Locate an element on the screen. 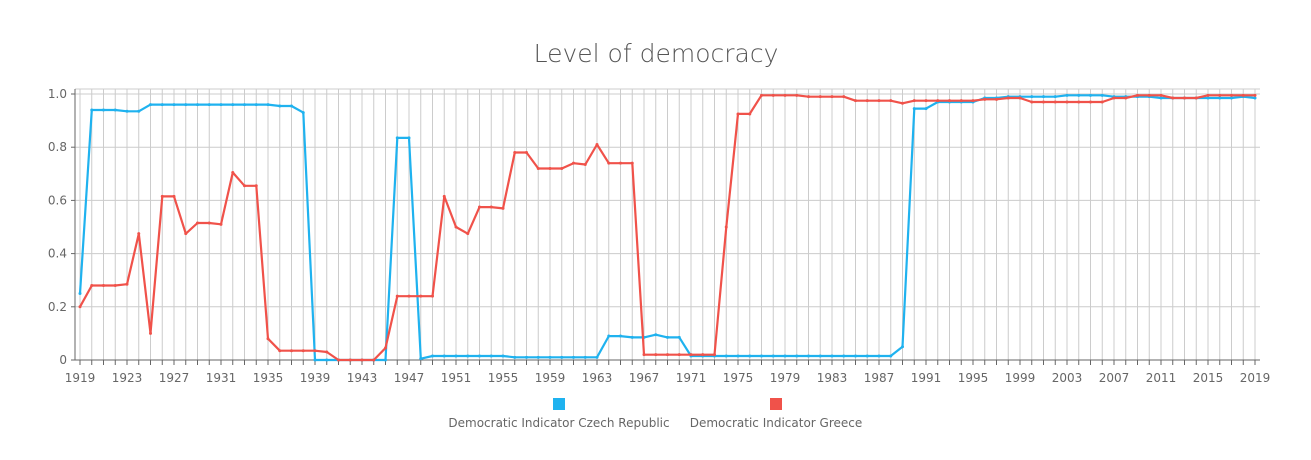 The height and width of the screenshot is (460, 1311). x-tick-label: 1923 is located at coordinates (127, 378).